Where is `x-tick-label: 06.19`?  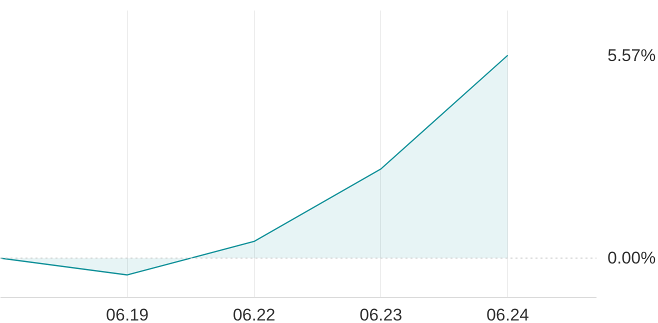
x-tick-label: 06.19 is located at coordinates (127, 314).